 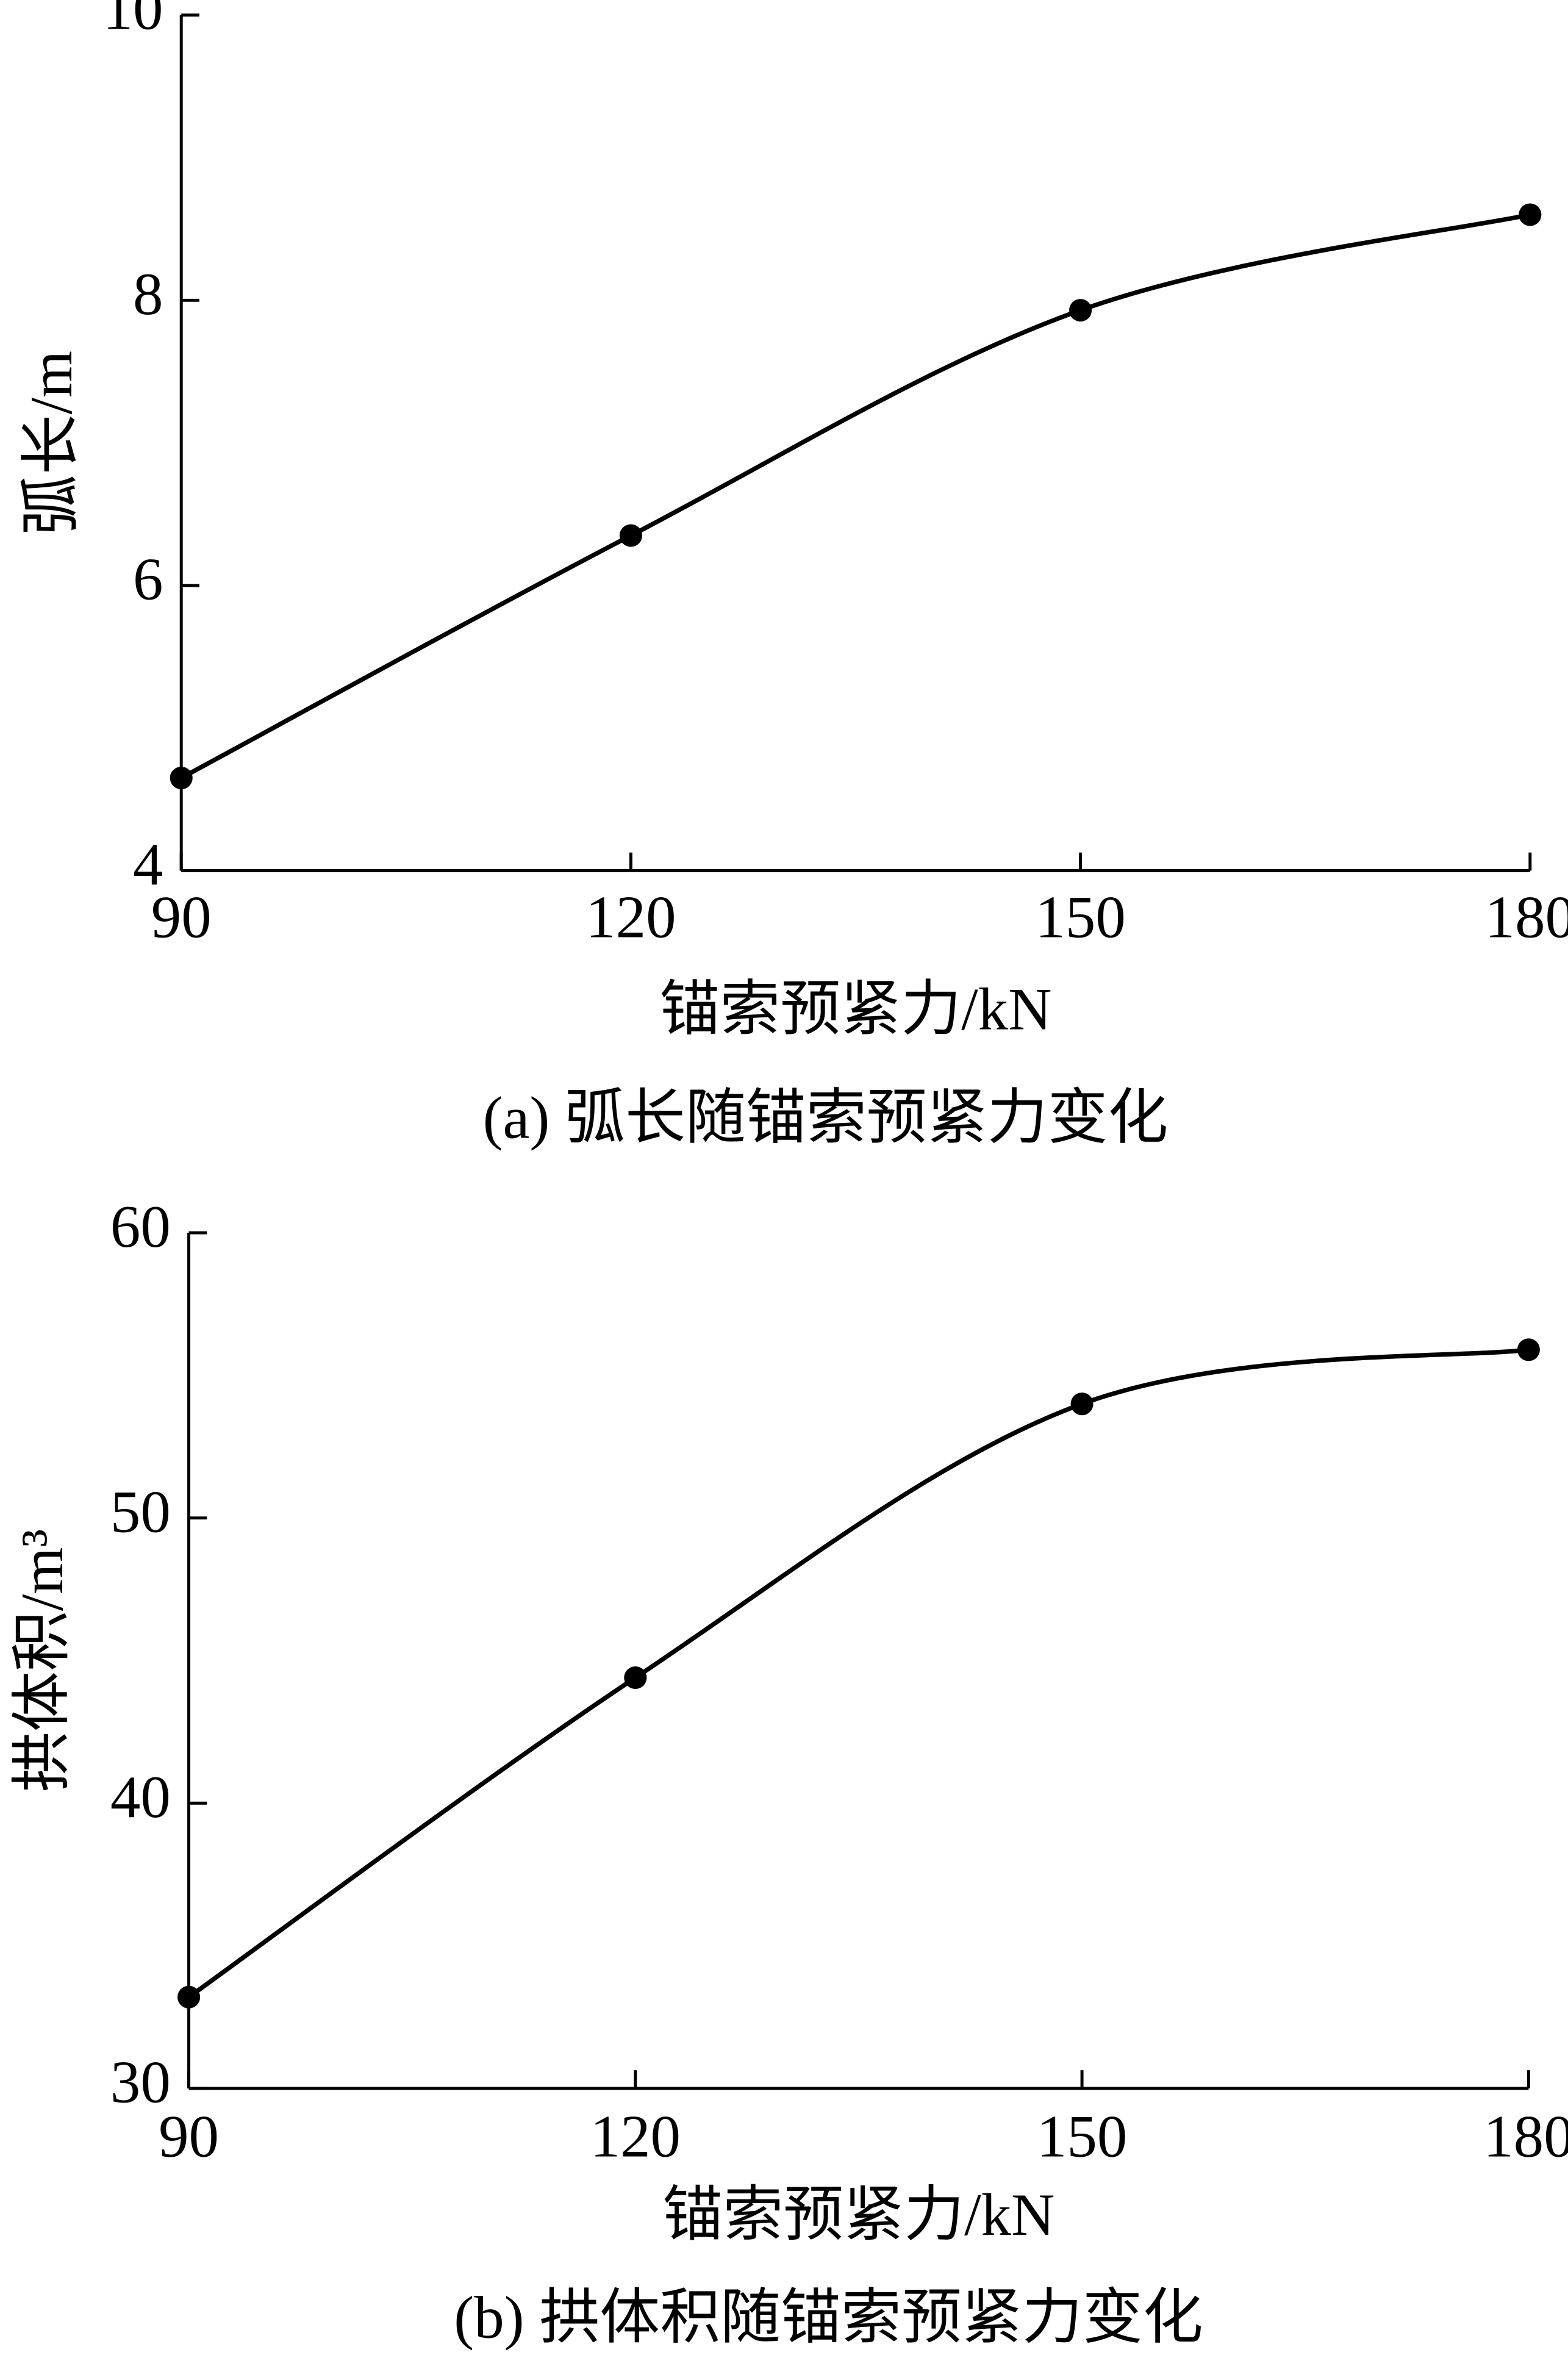 What do you see at coordinates (133, 21) in the screenshot?
I see `y-tick-label: 10` at bounding box center [133, 21].